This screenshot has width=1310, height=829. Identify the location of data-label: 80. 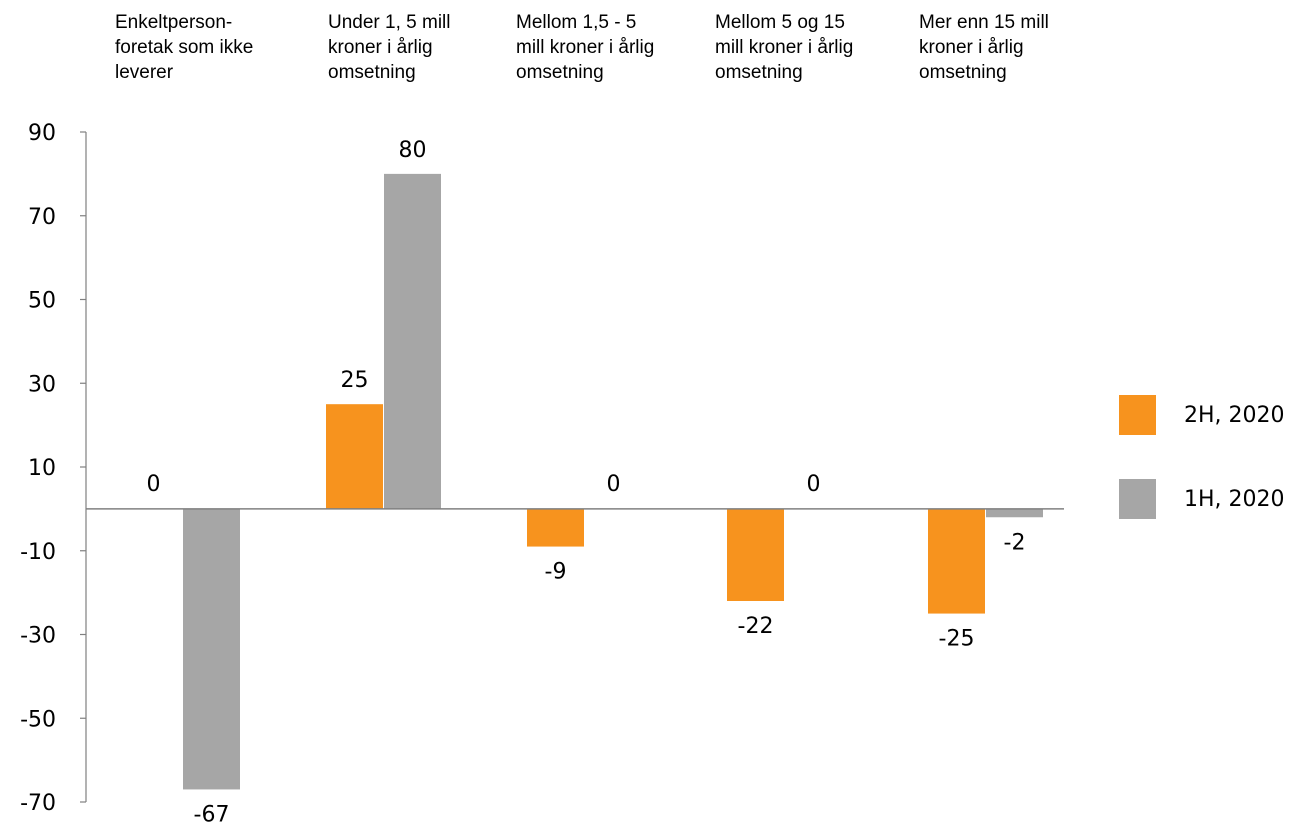
(413, 150).